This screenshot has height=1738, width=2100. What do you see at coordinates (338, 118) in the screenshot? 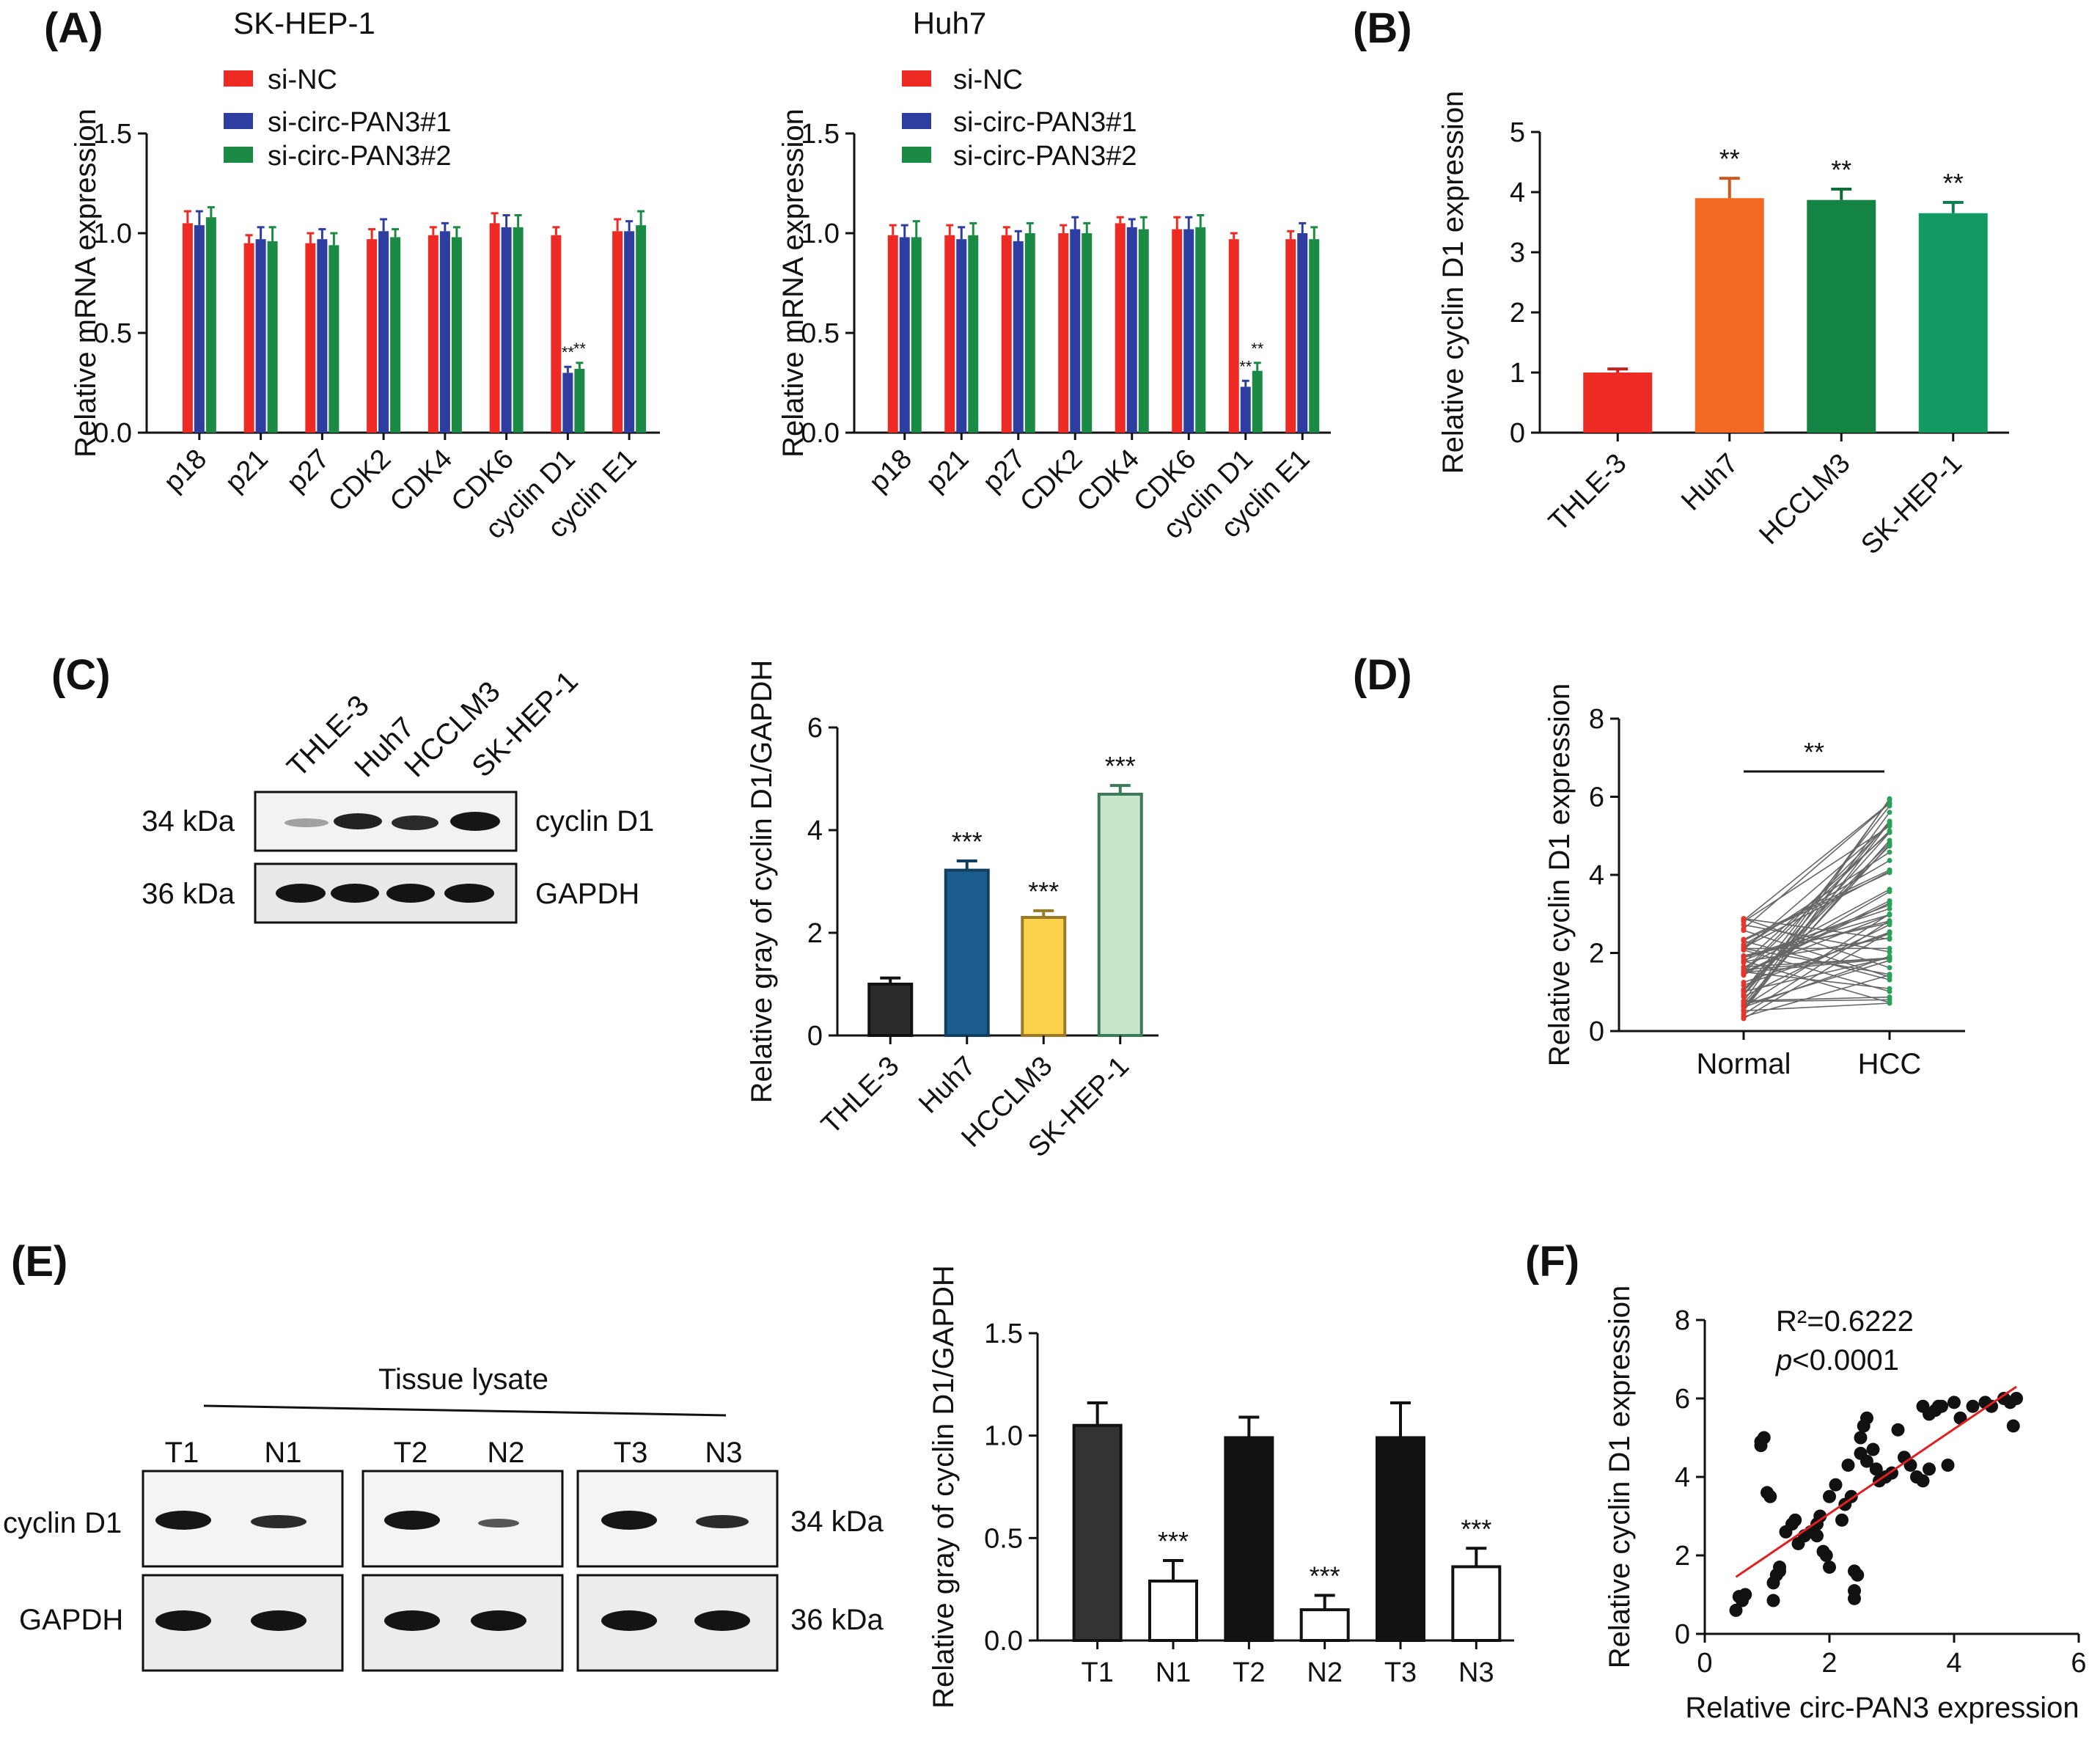
I see `legend-a-left: si-NC si-circ-PAN3#1 si-circ-PAN3#2` at bounding box center [338, 118].